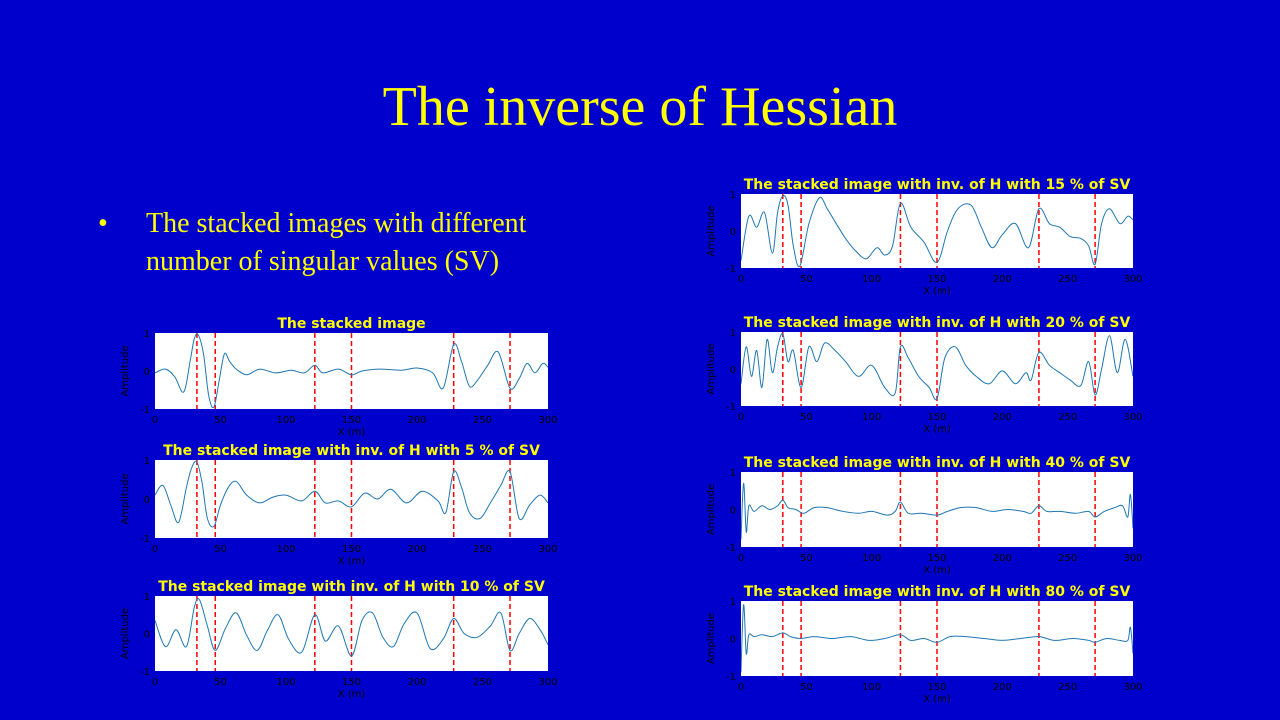  Describe the element at coordinates (640, 107) in the screenshot. I see `slide-title: The inverse of Hessian` at that location.